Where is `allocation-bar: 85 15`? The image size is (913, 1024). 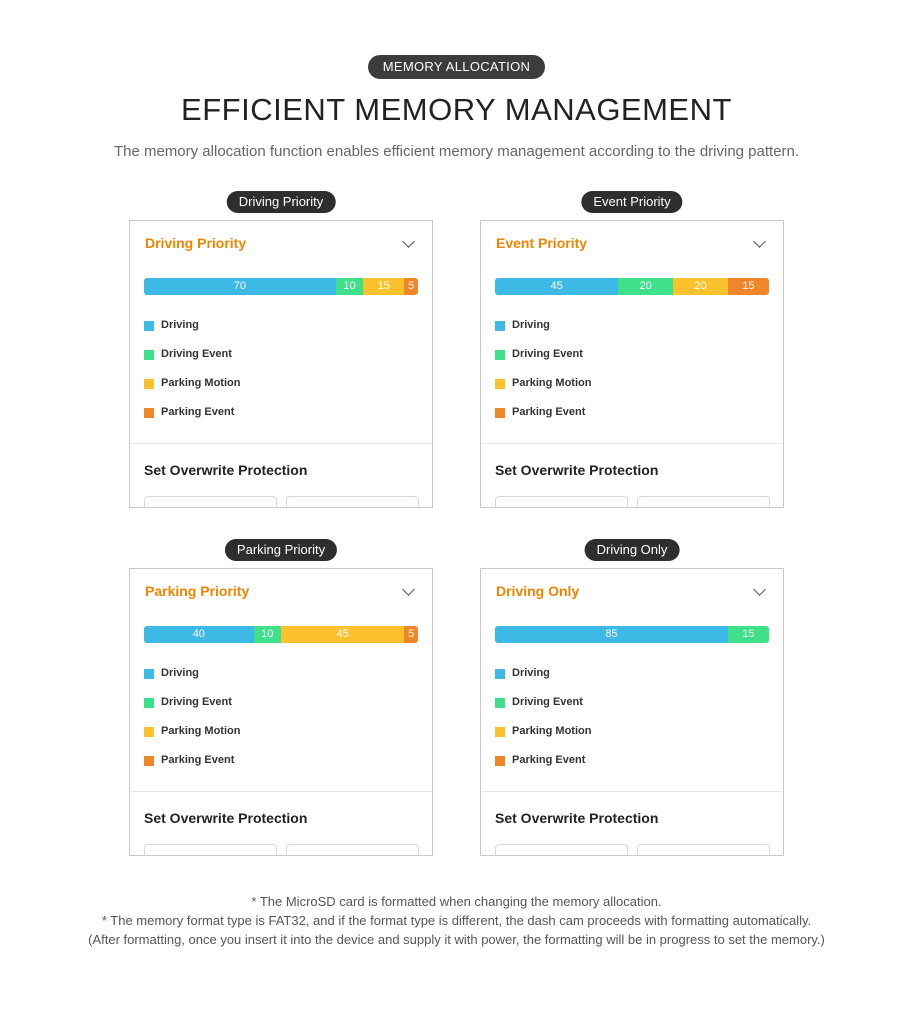 allocation-bar: 85 15 is located at coordinates (632, 634).